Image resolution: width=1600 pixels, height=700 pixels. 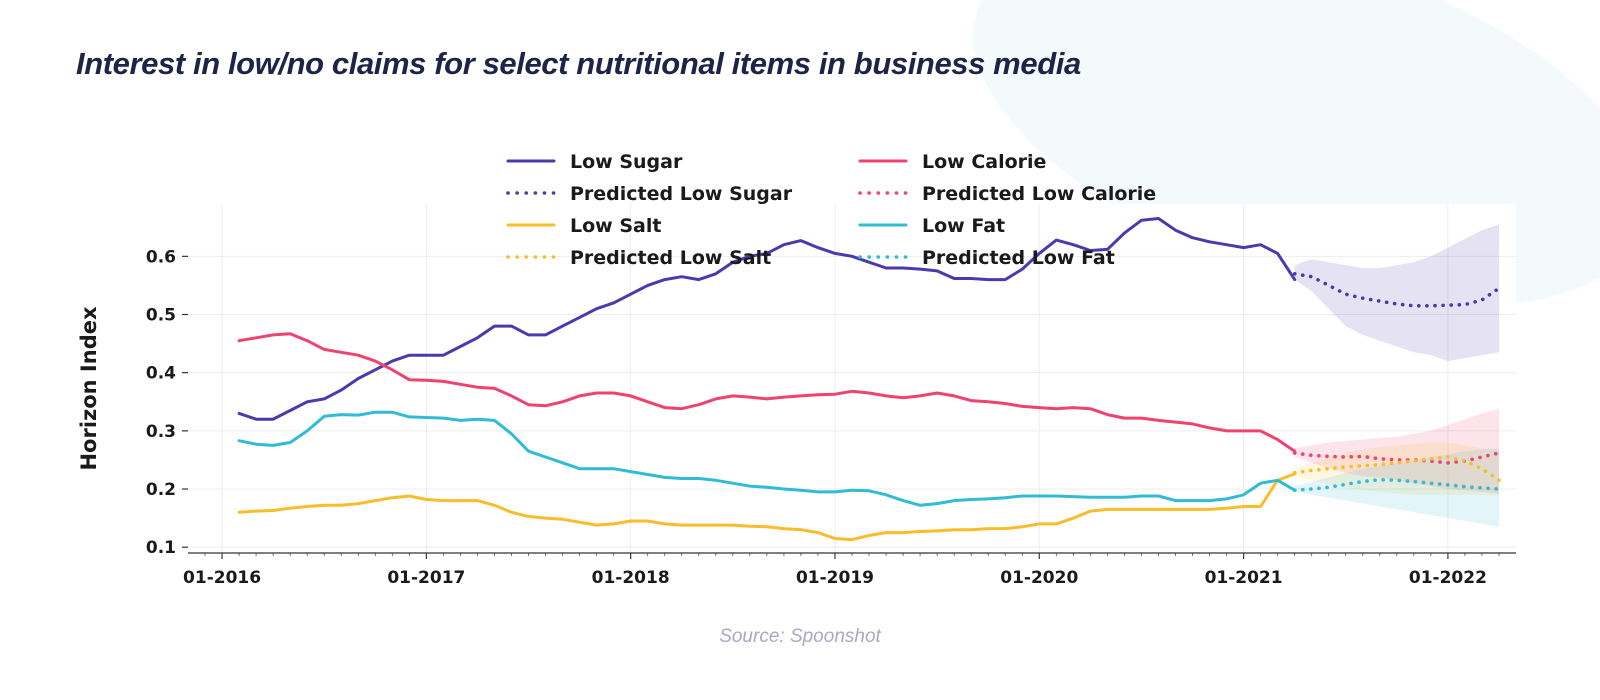 I want to click on legend-label: Predicted Low Sugar, so click(x=681, y=194).